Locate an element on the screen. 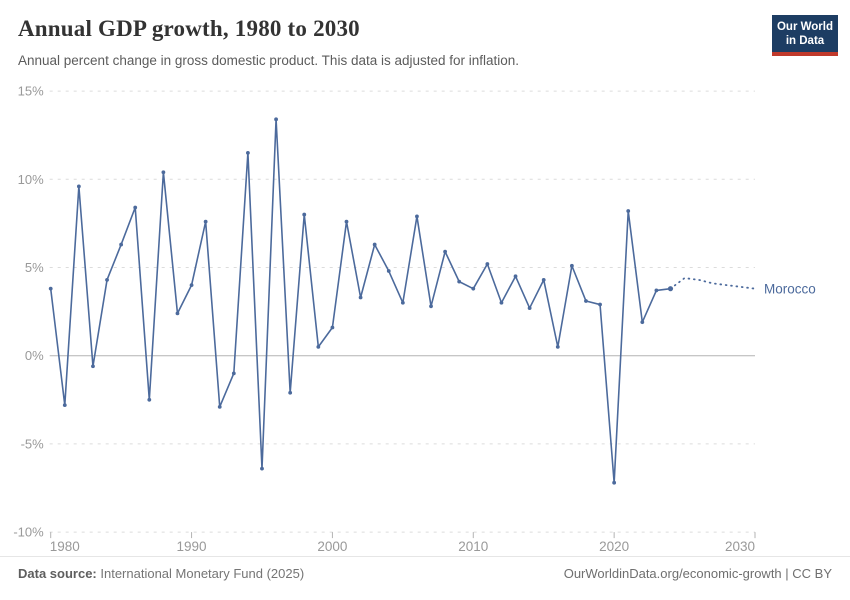  x-tick-label: 2030 is located at coordinates (740, 546).